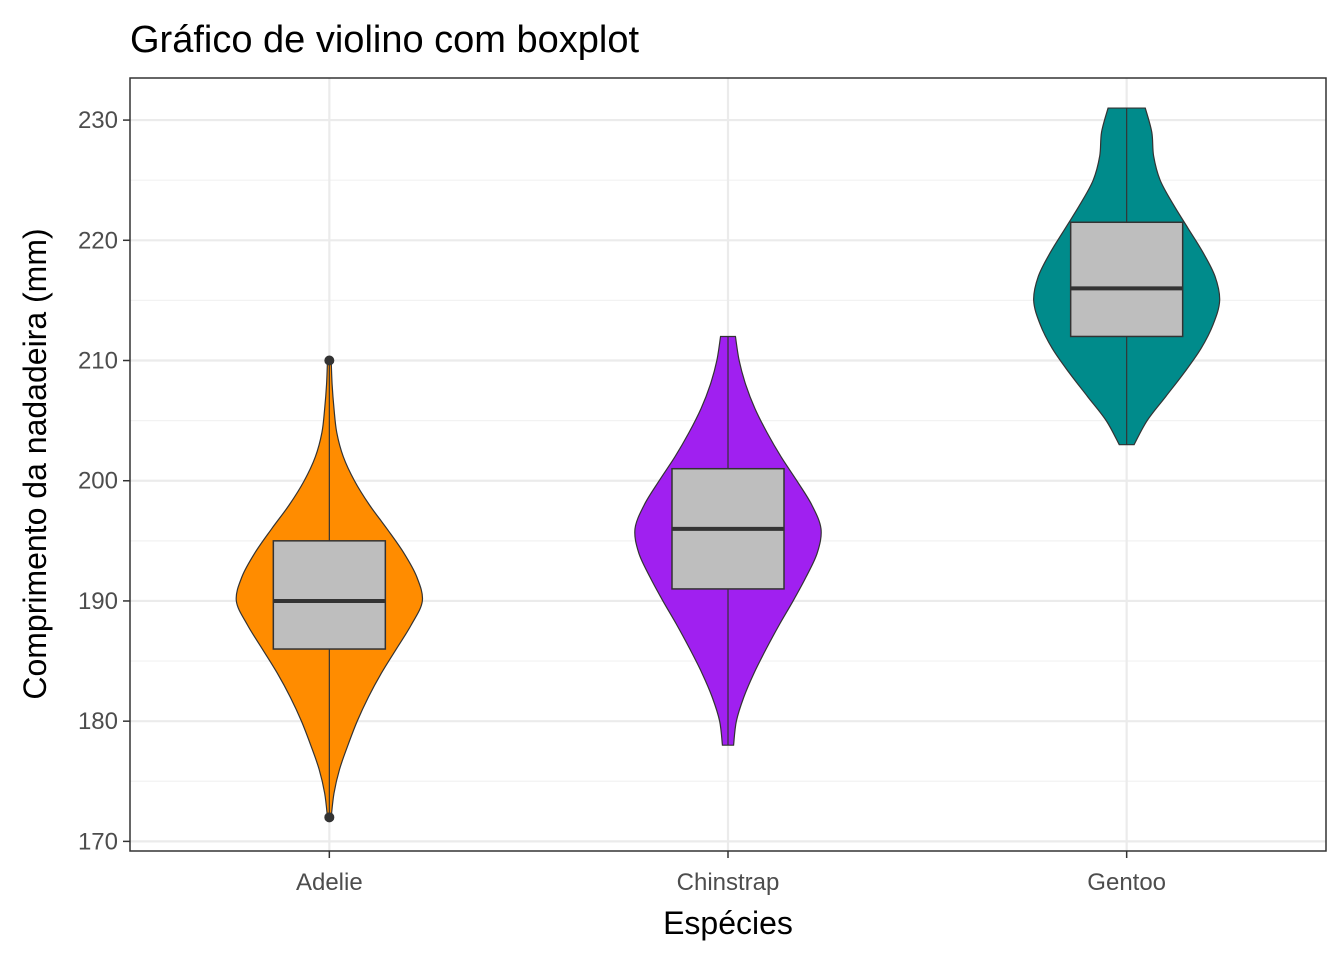  Describe the element at coordinates (98, 361) in the screenshot. I see `y-tick-label: 210` at that location.